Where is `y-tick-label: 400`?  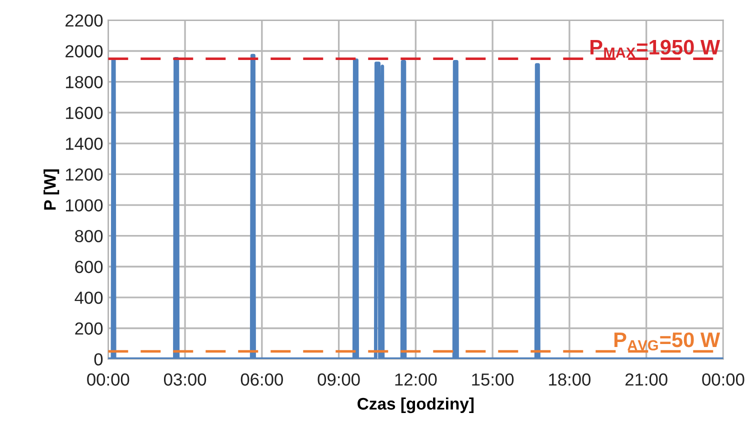
y-tick-label: 400 is located at coordinates (88, 298).